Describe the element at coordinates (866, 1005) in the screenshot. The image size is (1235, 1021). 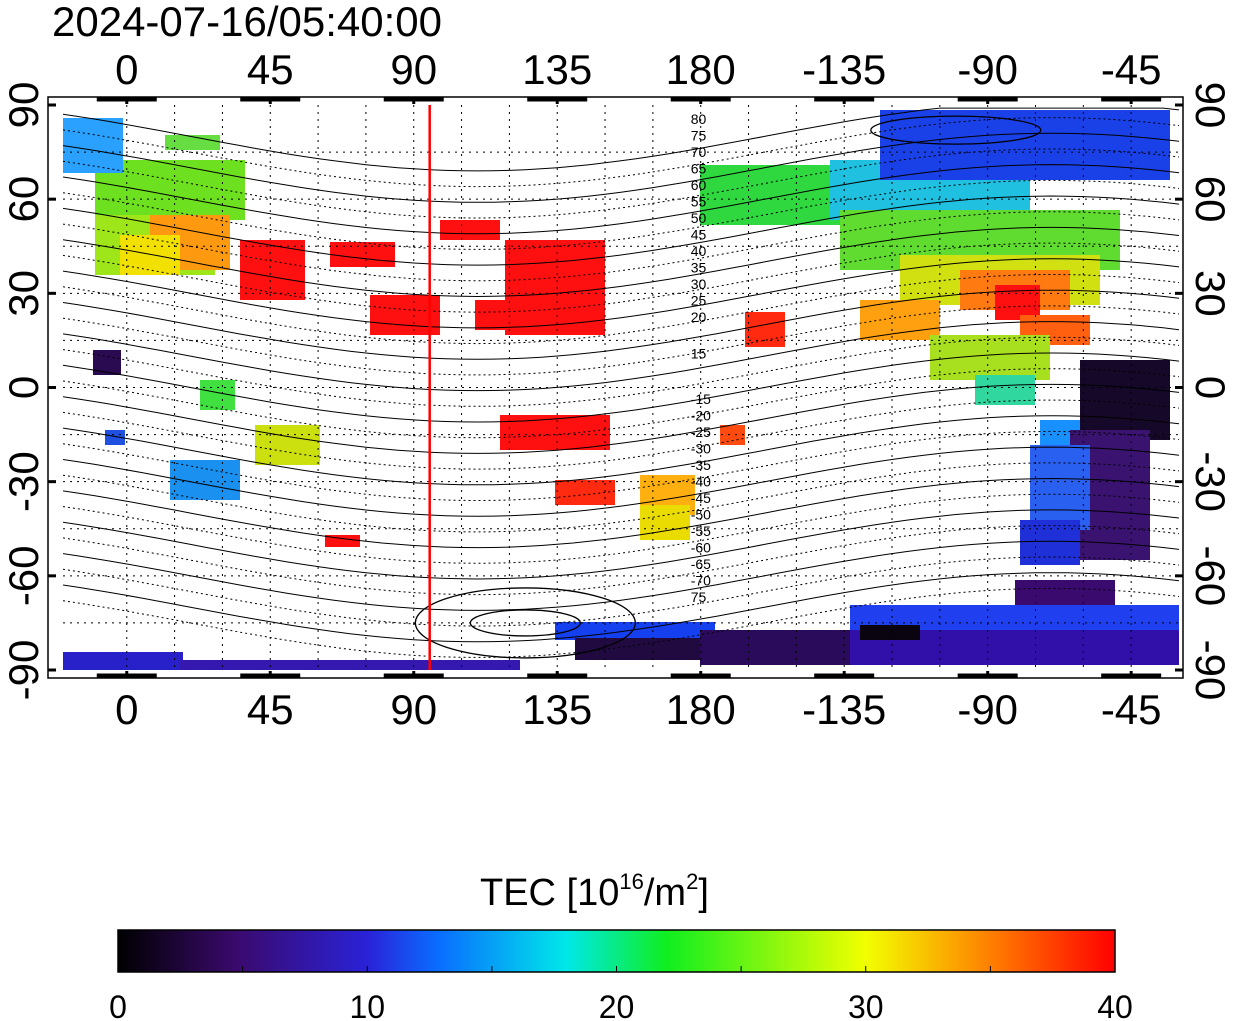
I see `colorbar-tick-label: 30` at that location.